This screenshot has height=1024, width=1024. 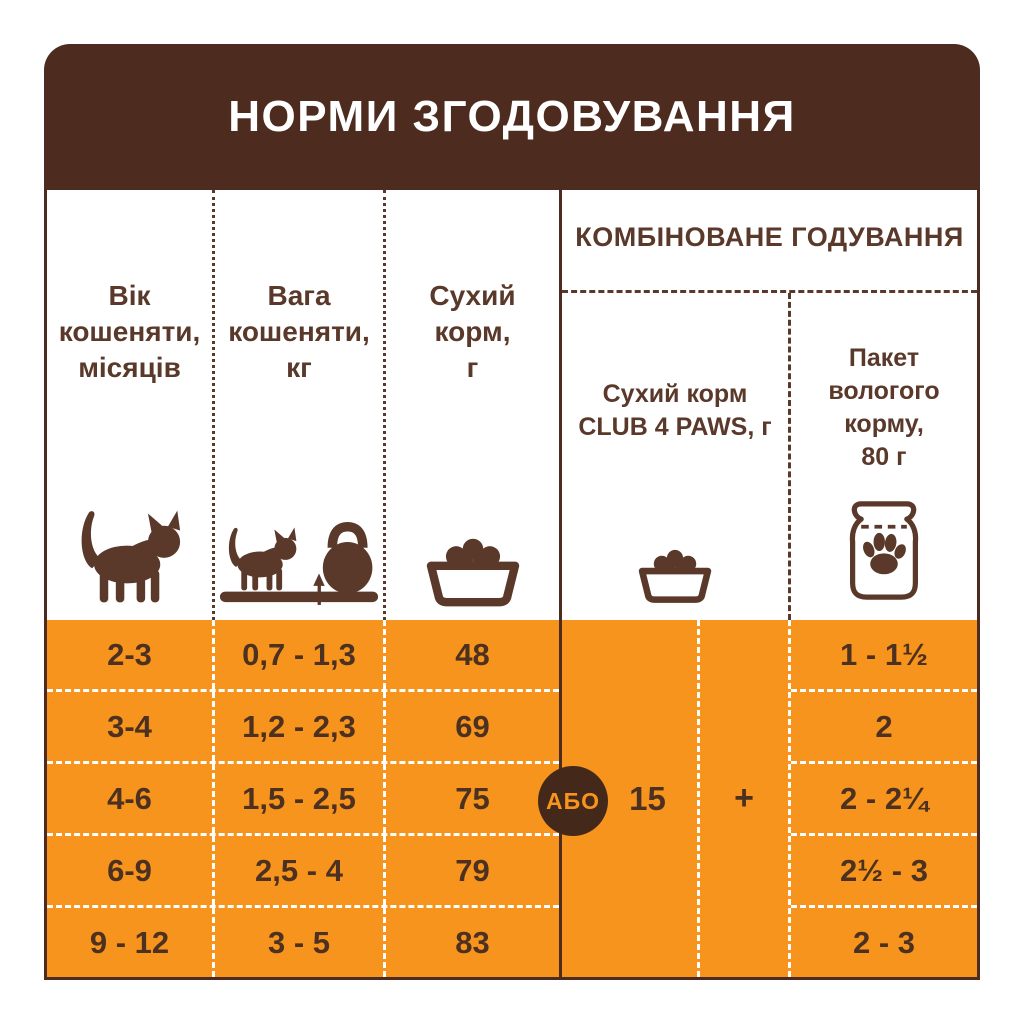 What do you see at coordinates (884, 725) in the screenshot?
I see `wet-food-cell: 2` at bounding box center [884, 725].